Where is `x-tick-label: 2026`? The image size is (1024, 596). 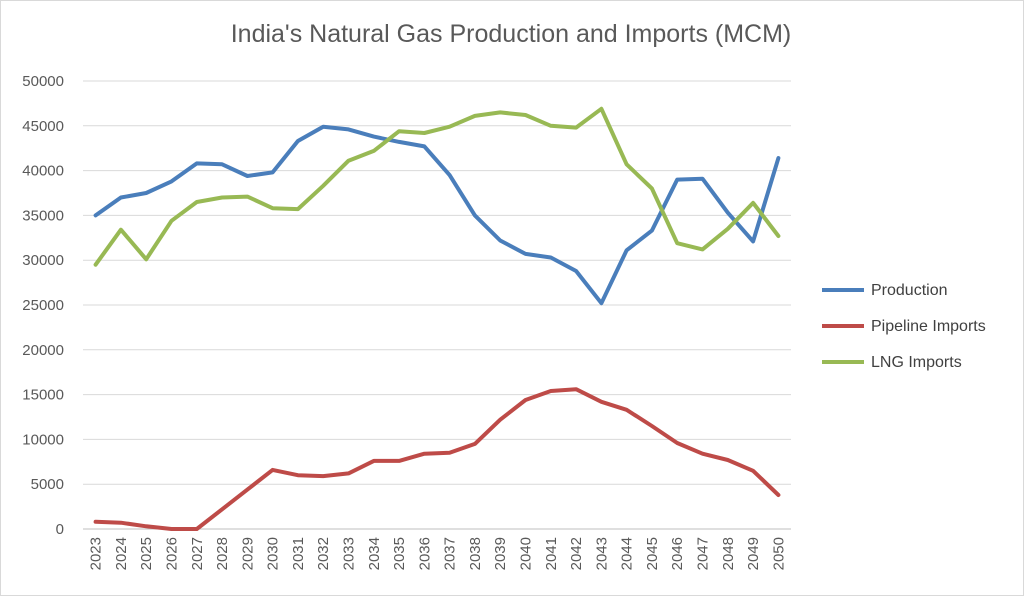 x-tick-label: 2026 is located at coordinates (172, 553).